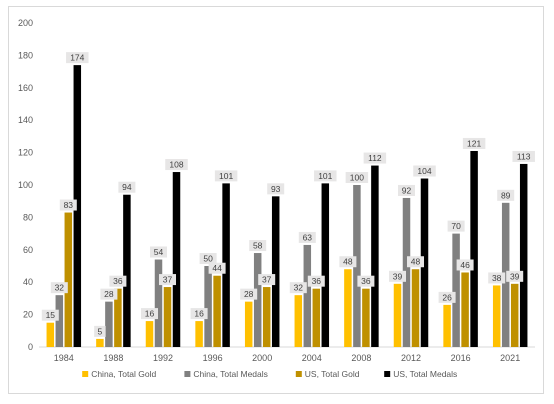 Image resolution: width=554 pixels, height=404 pixels. I want to click on data-label: 113, so click(524, 156).